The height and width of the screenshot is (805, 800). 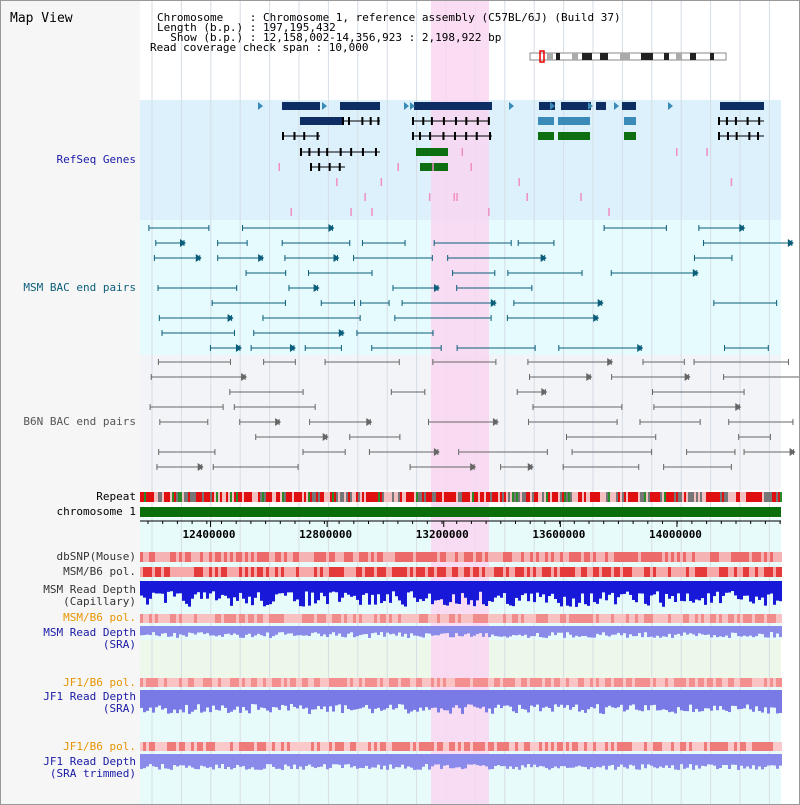 I want to click on track-label-msm-depth-capillary: MSM Read Depth (Capillary), so click(x=89, y=595).